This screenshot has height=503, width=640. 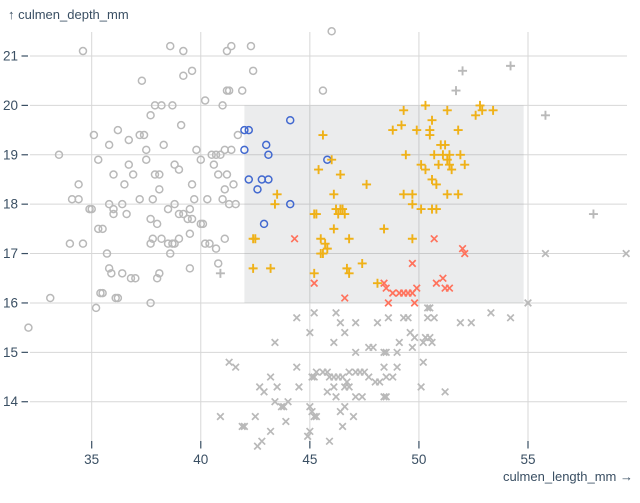 I want to click on series-adelie-selected-, so click(x=286, y=172).